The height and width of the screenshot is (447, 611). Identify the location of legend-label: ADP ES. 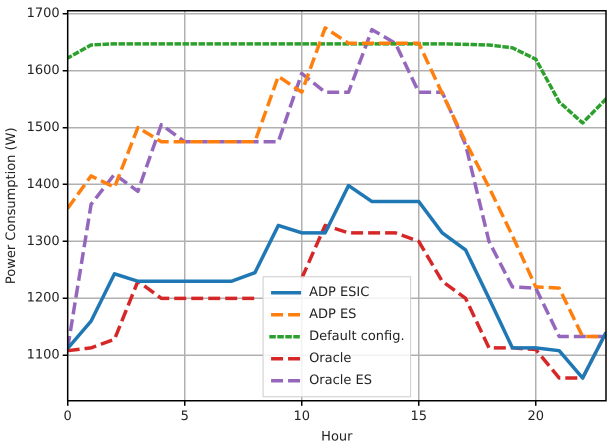
(332, 314).